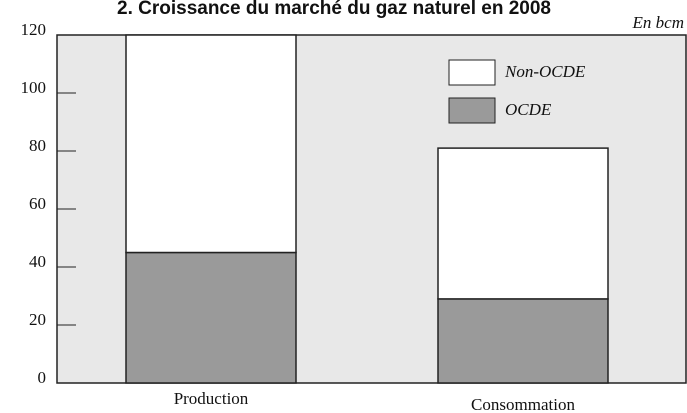  Describe the element at coordinates (658, 22) in the screenshot. I see `unit-label: En bcm` at that location.